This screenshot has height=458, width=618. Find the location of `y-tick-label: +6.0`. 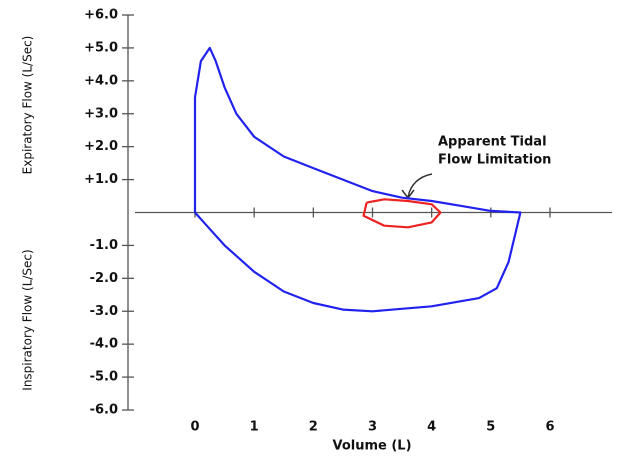

y-tick-label: +6.0 is located at coordinates (101, 15).